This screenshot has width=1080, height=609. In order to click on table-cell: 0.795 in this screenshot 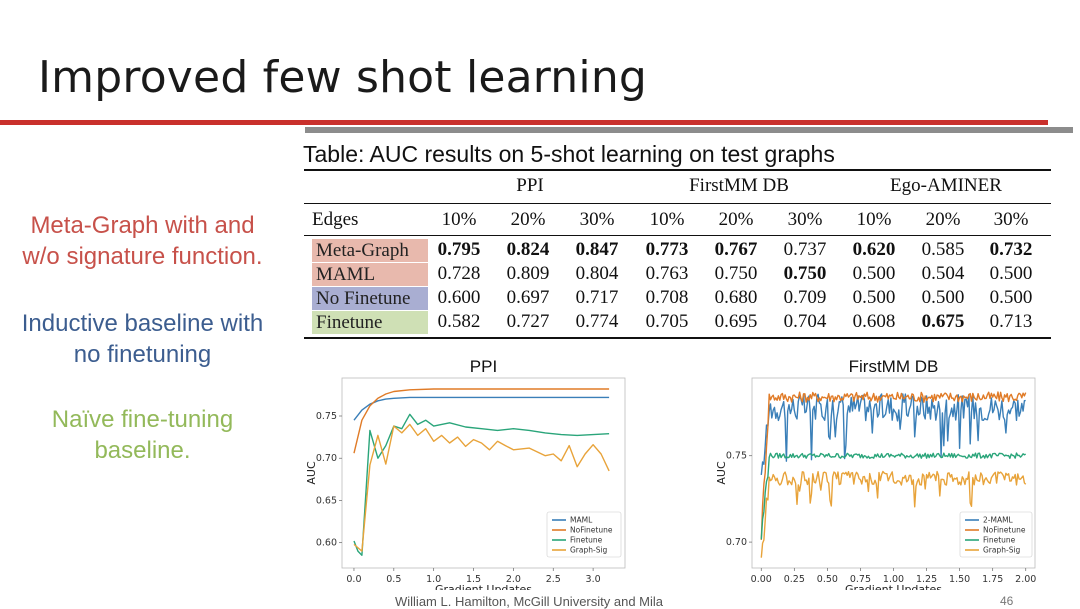, I will do `click(459, 249)`.